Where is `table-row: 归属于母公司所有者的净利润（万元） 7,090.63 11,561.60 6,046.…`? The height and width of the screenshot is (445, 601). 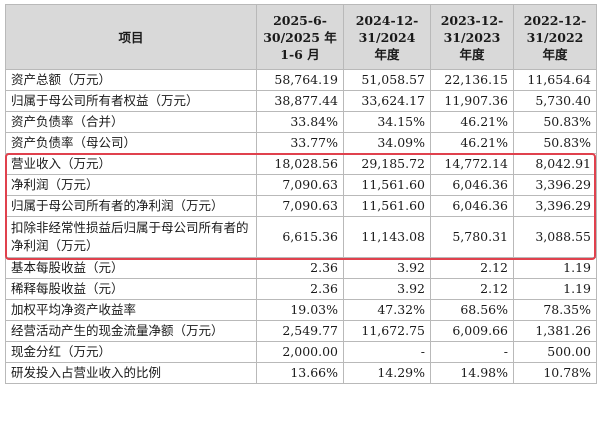
table-row: 归属于母公司所有者的净利润（万元） 7,090.63 11,561.60 6,046.… is located at coordinates (301, 206).